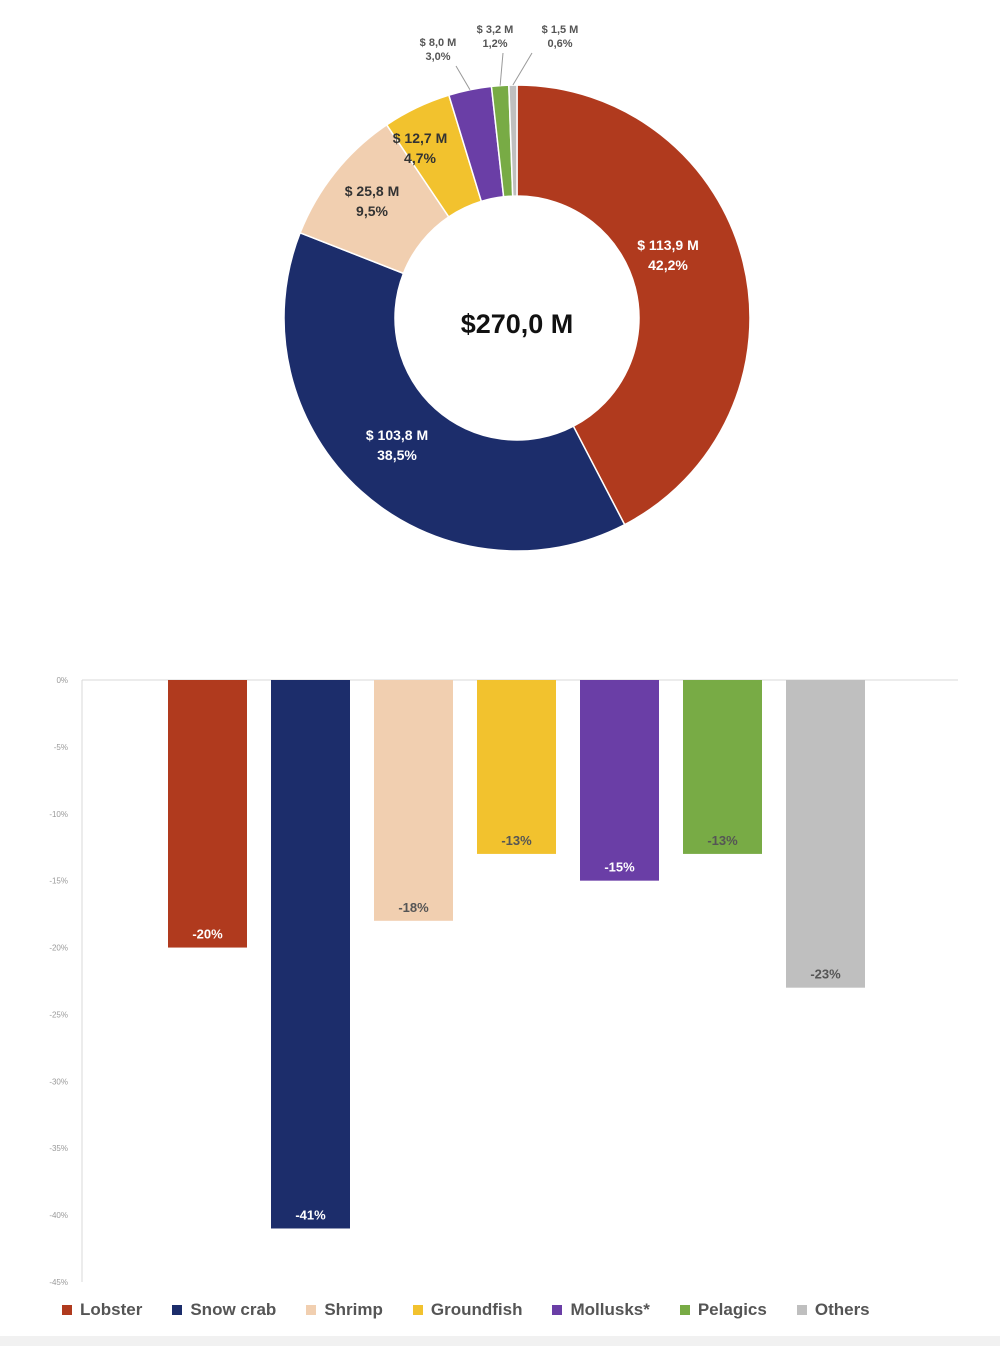 This screenshot has width=1000, height=1346. I want to click on bottom-divider, so click(500, 1341).